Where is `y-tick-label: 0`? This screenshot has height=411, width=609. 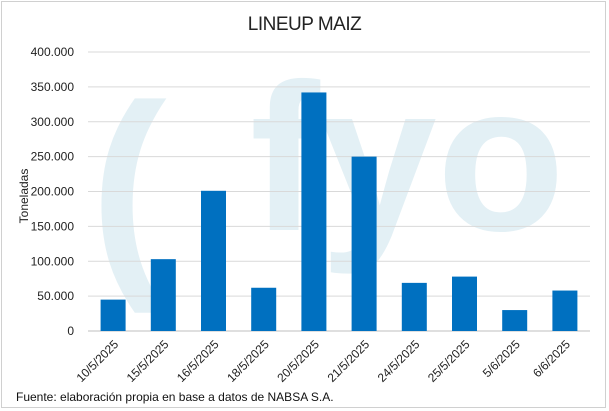
y-tick-label: 0 is located at coordinates (70, 331).